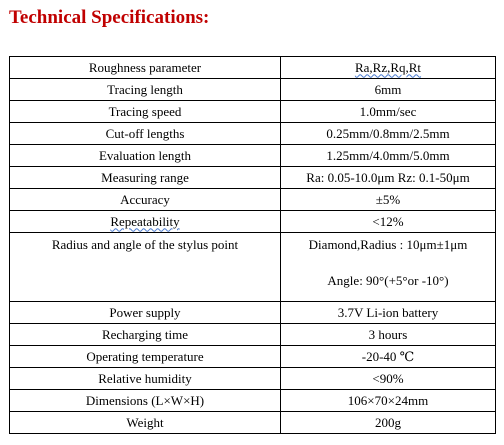 The width and height of the screenshot is (504, 445). I want to click on table-row: Accuracy ±5%, so click(252, 199).